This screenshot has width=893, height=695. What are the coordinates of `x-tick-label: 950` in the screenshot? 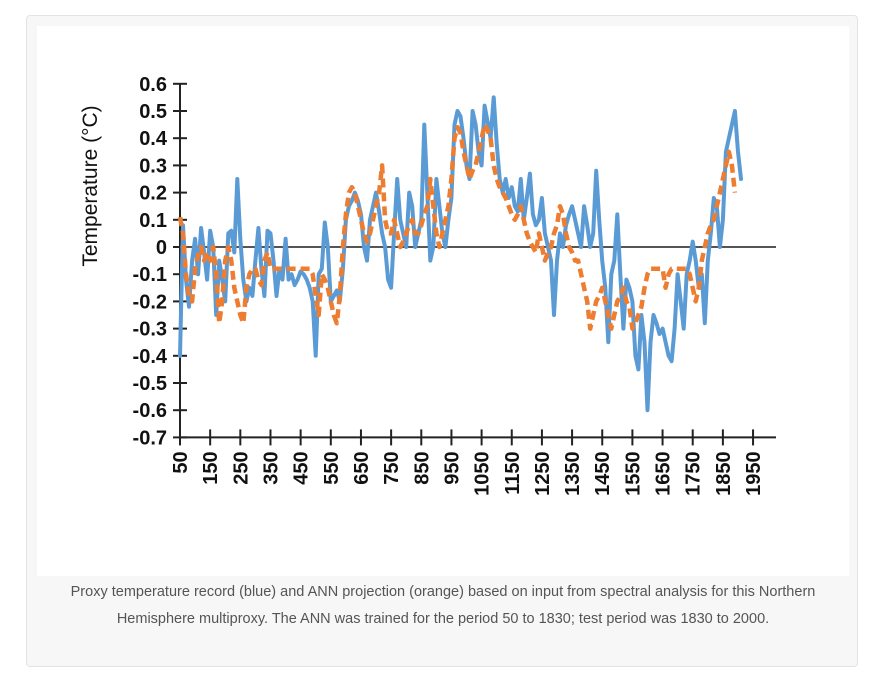 It's located at (452, 467).